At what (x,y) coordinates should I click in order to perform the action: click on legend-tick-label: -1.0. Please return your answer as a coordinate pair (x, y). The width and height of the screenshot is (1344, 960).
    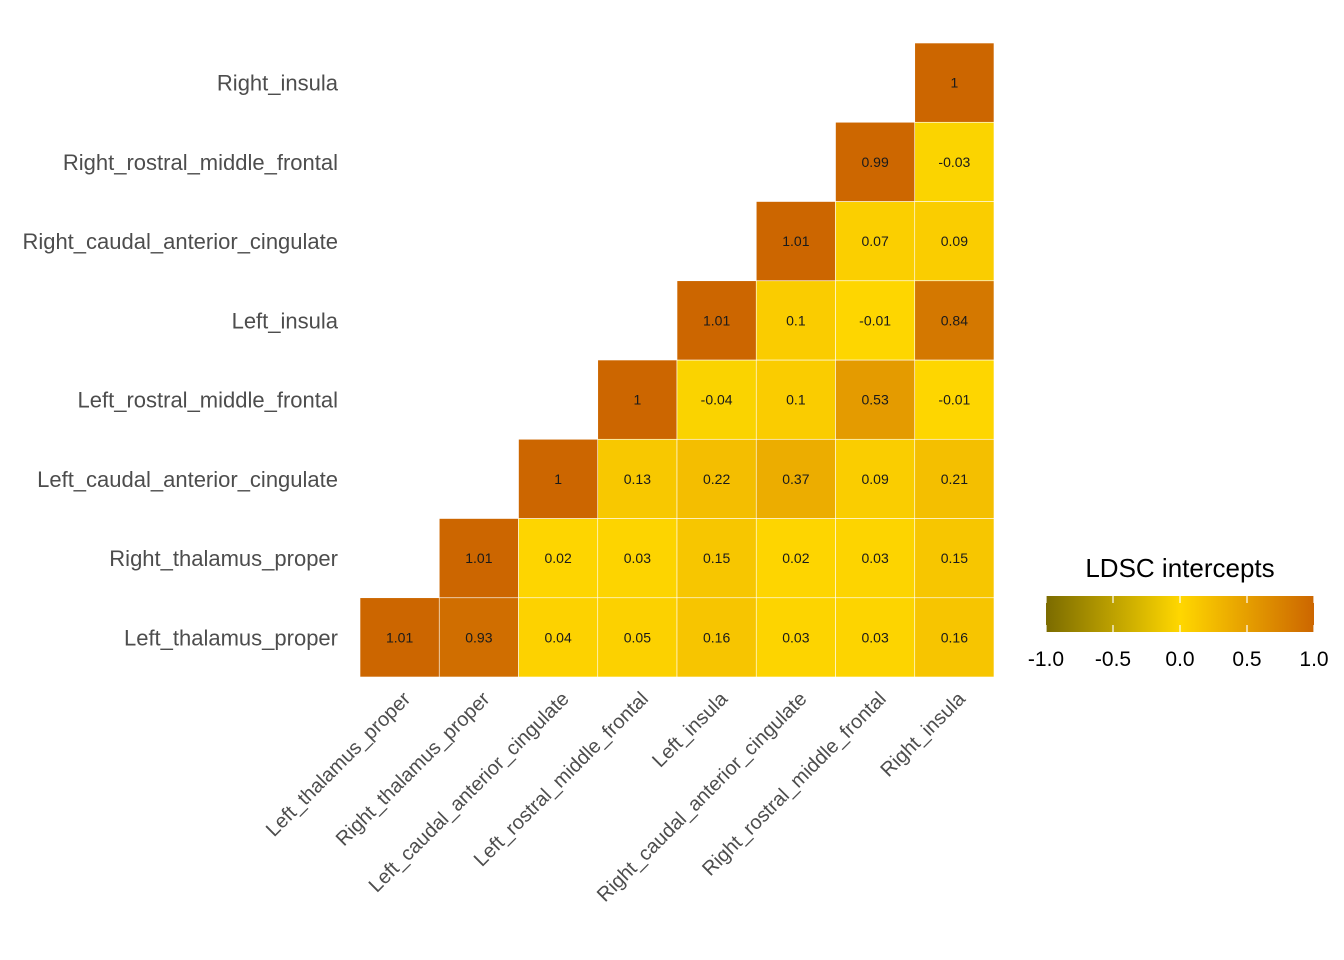
    Looking at the image, I should click on (1046, 659).